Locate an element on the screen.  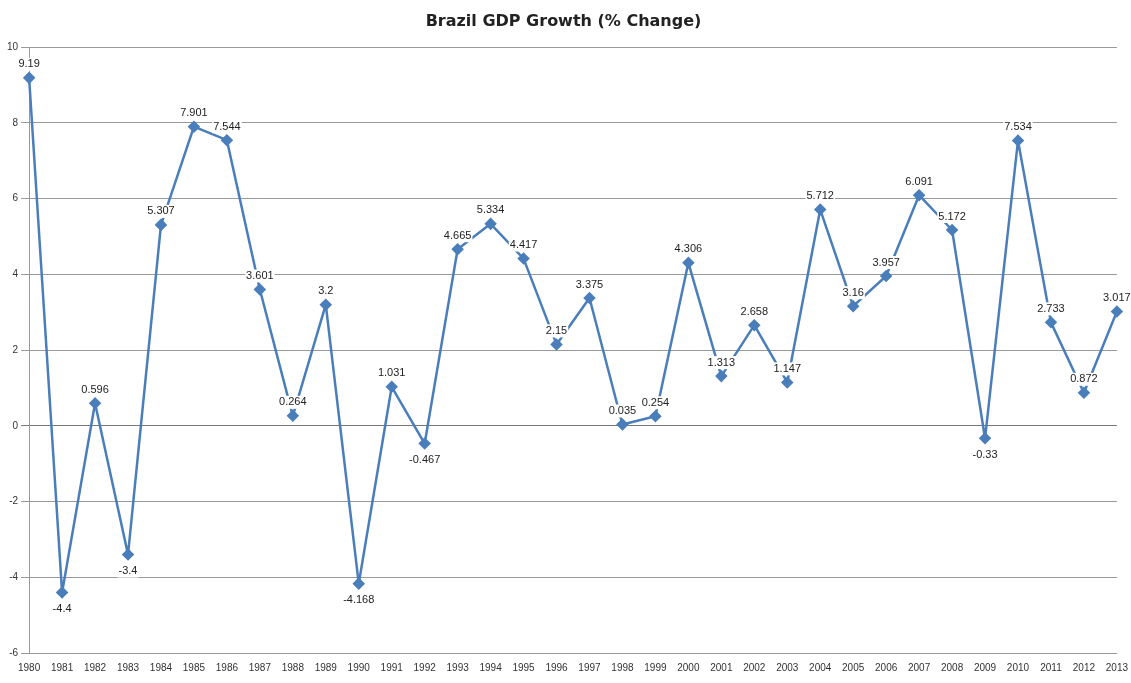
data-label: 0.872 is located at coordinates (1084, 378).